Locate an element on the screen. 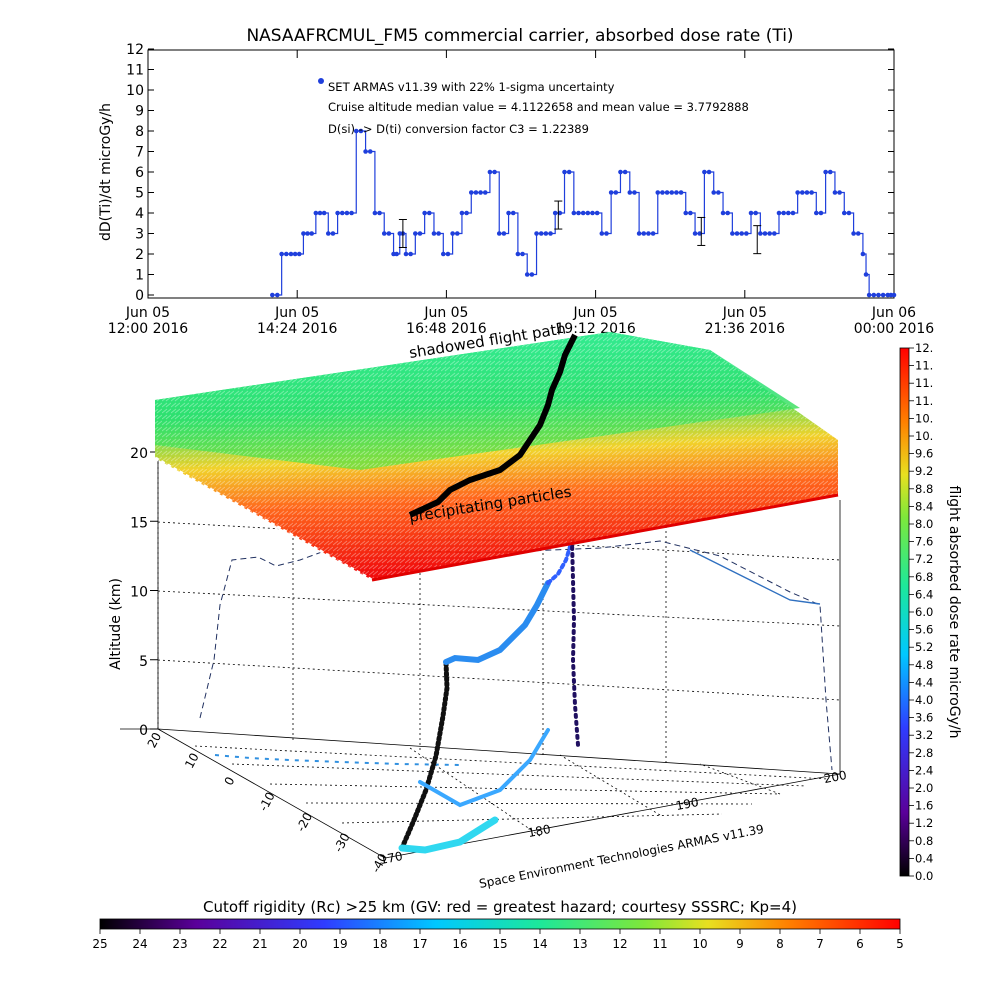 This screenshot has height=1000, width=1000. flight-path-mid-segment is located at coordinates (560, 561).